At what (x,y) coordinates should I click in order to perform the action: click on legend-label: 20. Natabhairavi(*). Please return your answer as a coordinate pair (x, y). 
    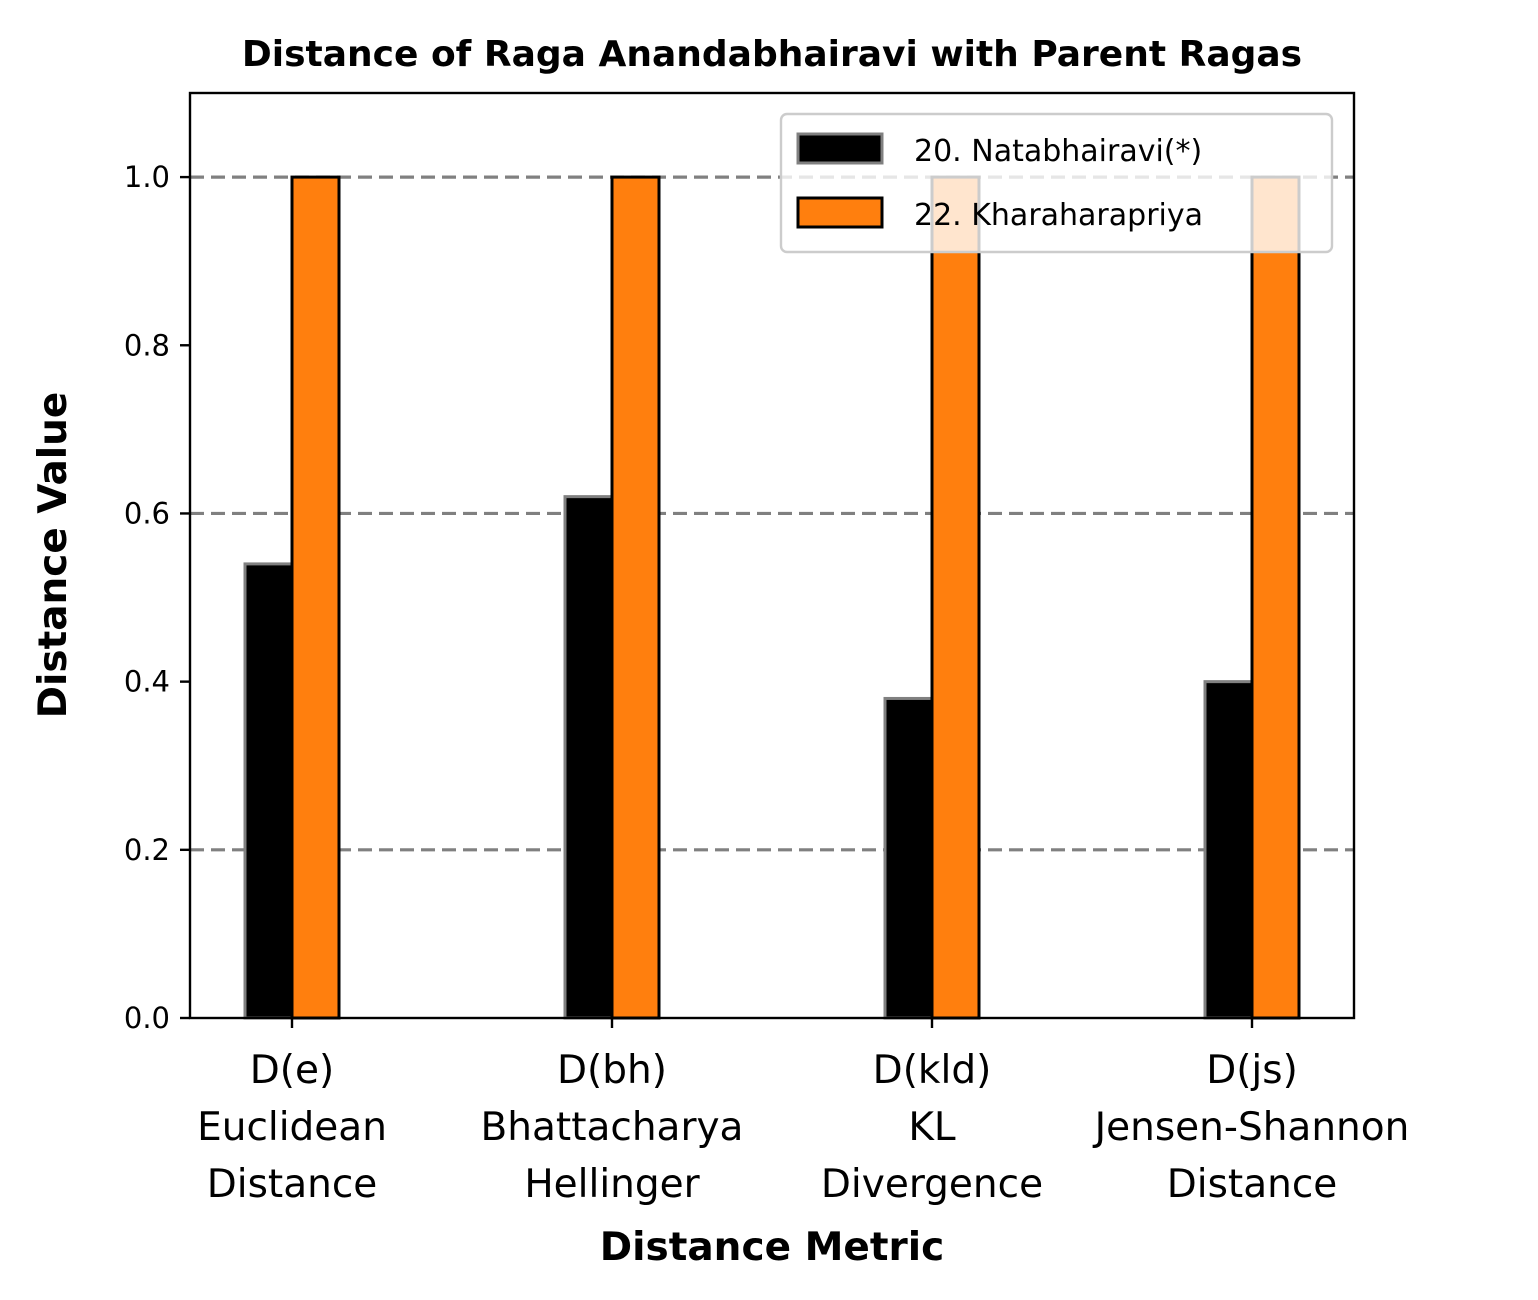
    Looking at the image, I should click on (1058, 151).